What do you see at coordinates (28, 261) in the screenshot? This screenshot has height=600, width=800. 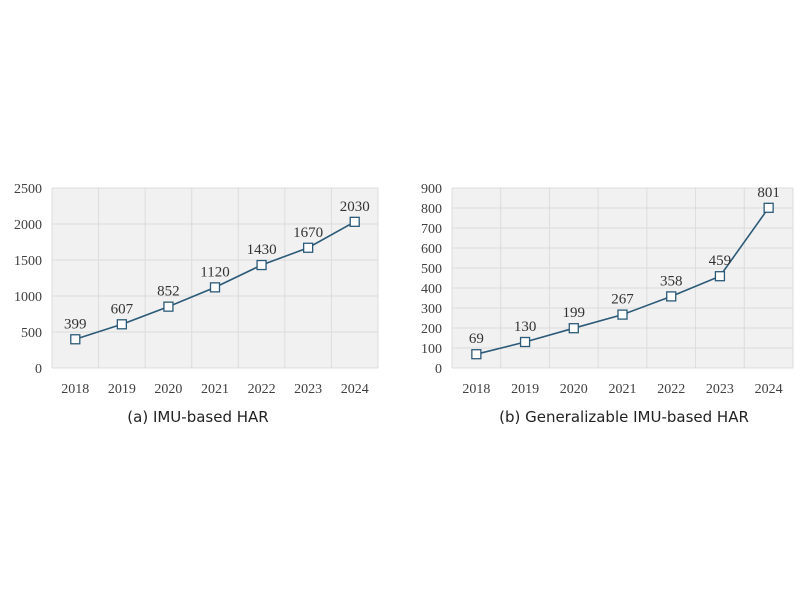 I see `y-tick-label: 1500` at bounding box center [28, 261].